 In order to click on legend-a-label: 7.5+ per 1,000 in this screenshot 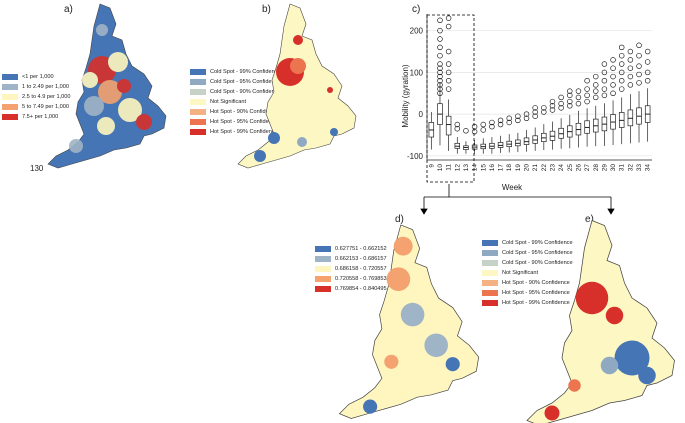, I will do `click(40, 117)`.